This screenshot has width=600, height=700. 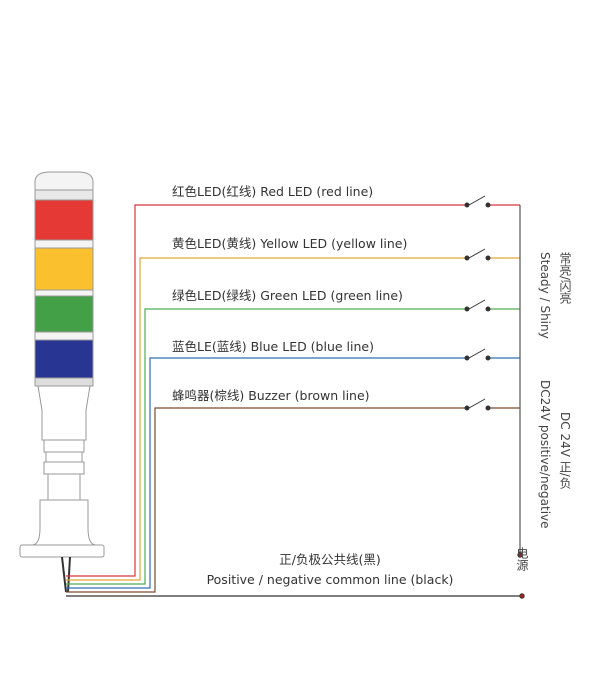 What do you see at coordinates (565, 450) in the screenshot?
I see `supply-zh: DC 24V 正/负` at bounding box center [565, 450].